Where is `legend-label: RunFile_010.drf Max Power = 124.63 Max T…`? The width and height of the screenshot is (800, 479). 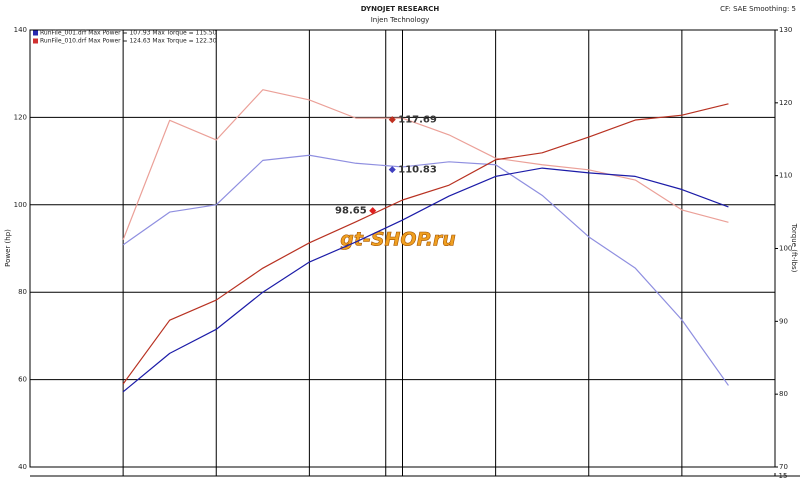
legend-label: RunFile_010.drf Max Power = 124.63 Max T… is located at coordinates (128, 41).